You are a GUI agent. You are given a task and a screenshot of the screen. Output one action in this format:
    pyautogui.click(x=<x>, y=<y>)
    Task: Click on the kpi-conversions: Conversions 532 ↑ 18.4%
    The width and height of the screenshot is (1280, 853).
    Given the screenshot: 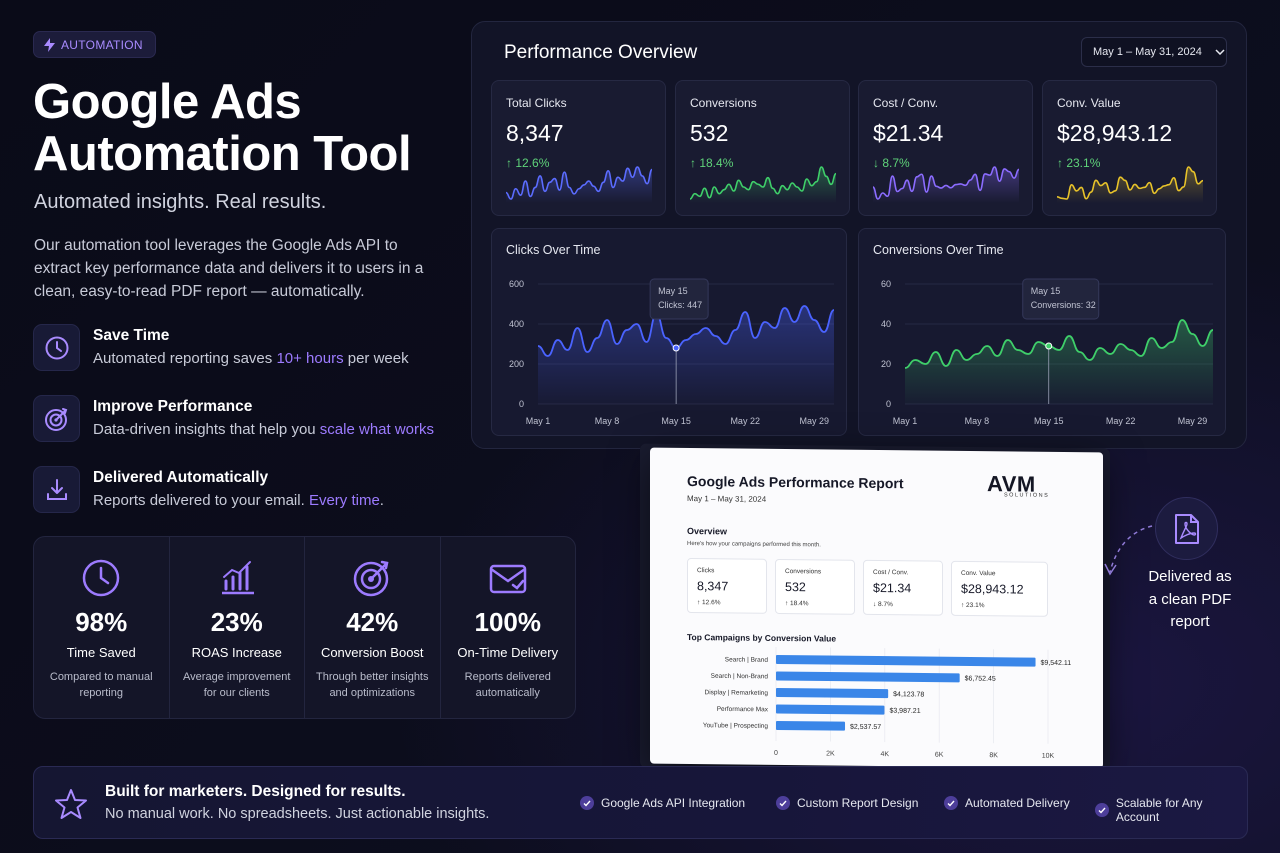 What is the action you would take?
    pyautogui.click(x=762, y=148)
    